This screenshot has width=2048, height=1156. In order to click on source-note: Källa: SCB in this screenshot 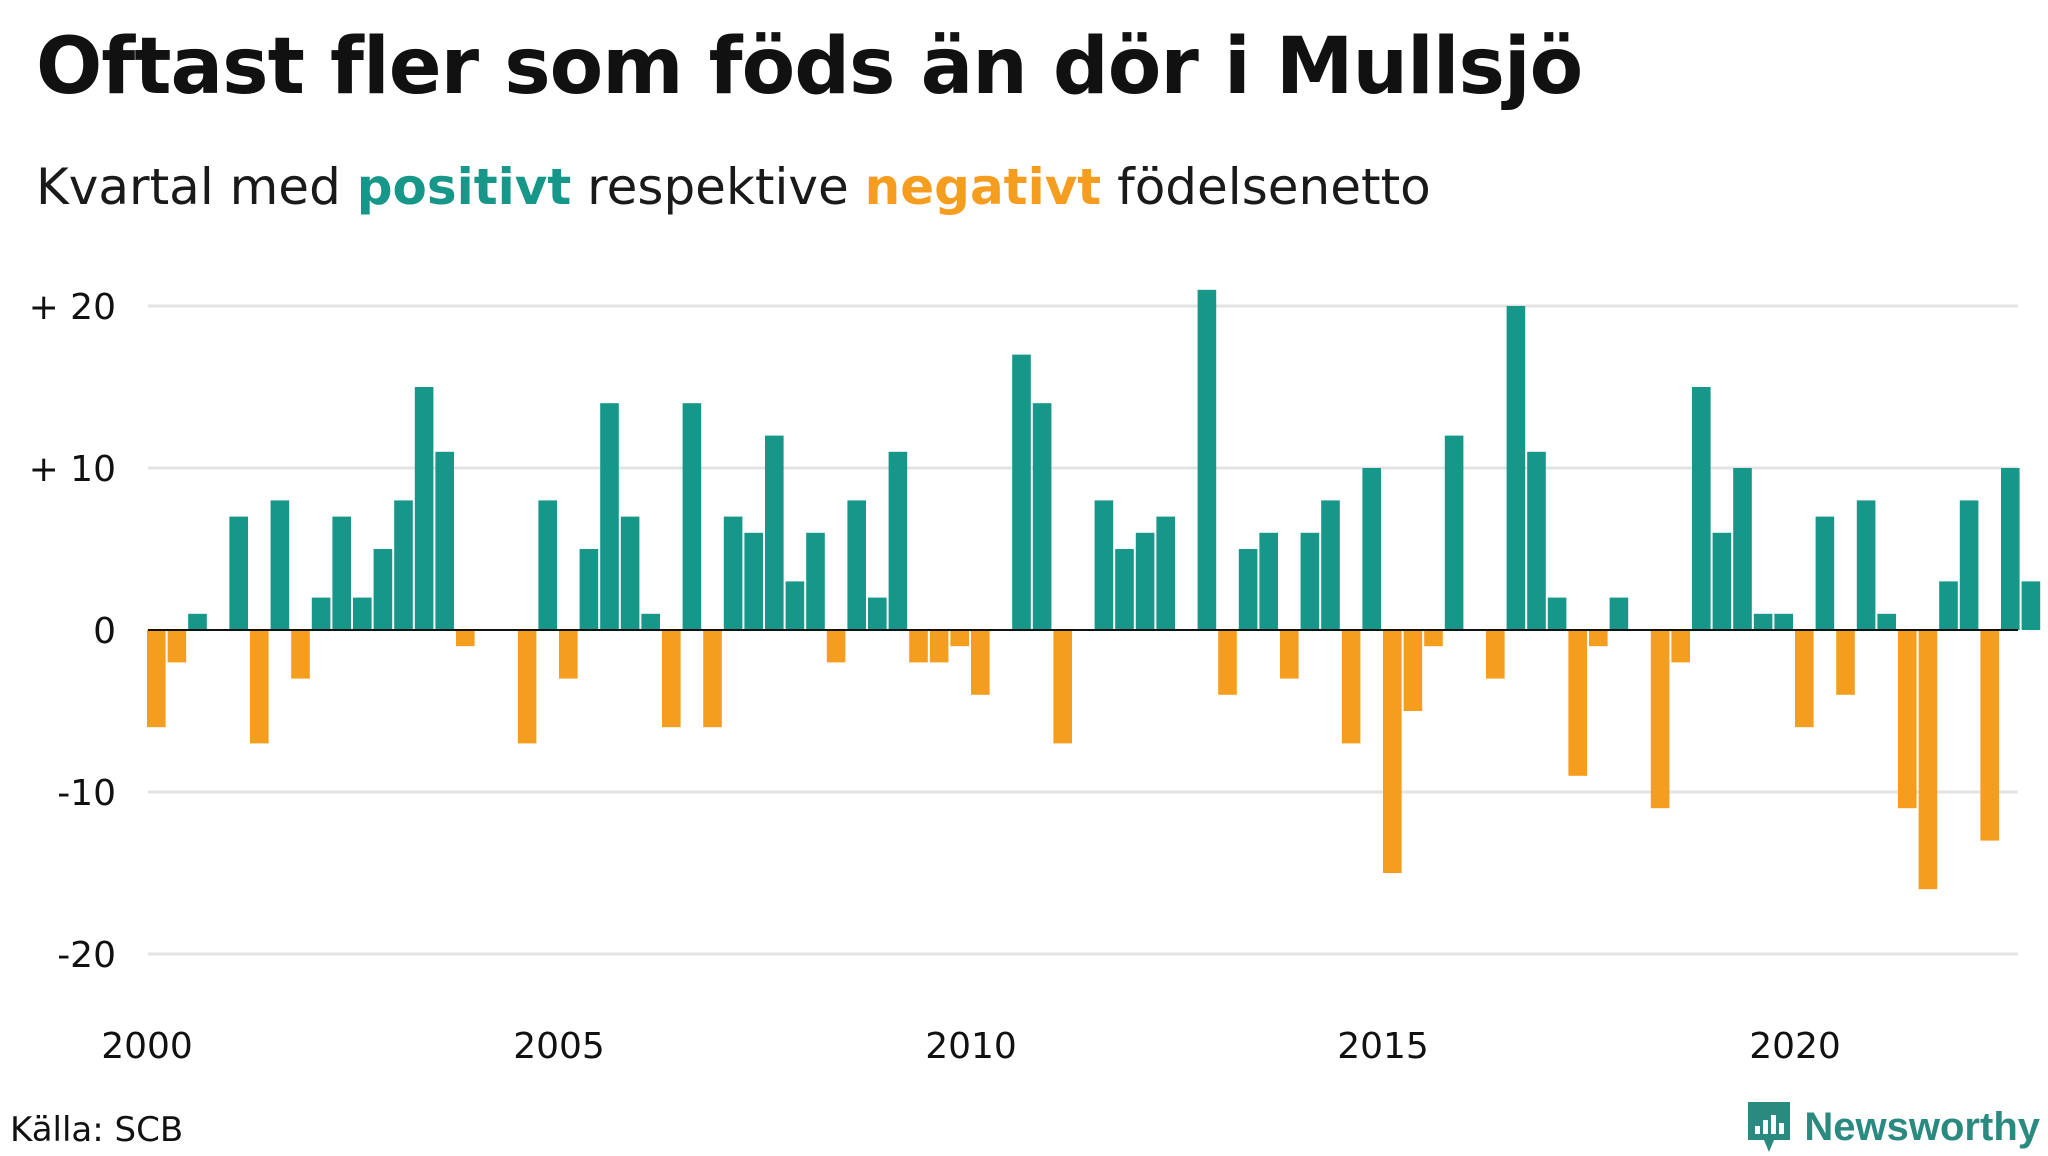, I will do `click(97, 1130)`.